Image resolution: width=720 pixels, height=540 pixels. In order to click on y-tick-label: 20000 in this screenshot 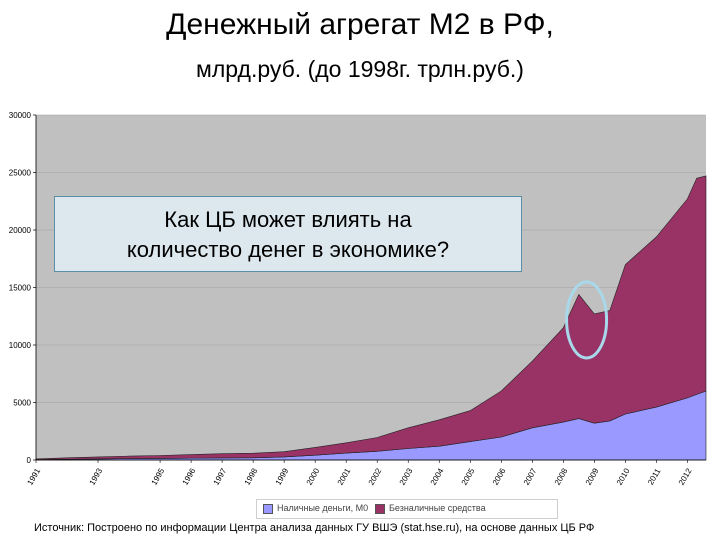, I will do `click(20, 230)`.